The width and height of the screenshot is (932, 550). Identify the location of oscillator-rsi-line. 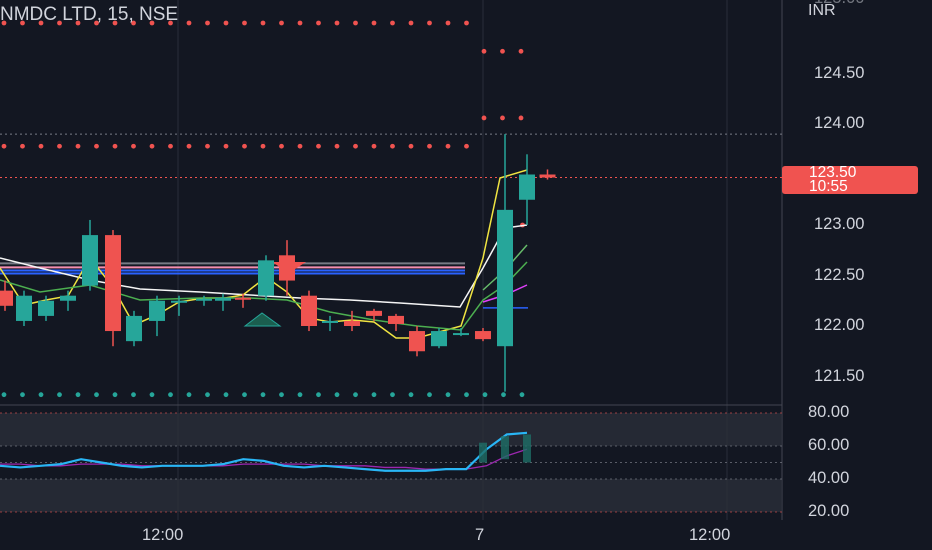
(264, 451).